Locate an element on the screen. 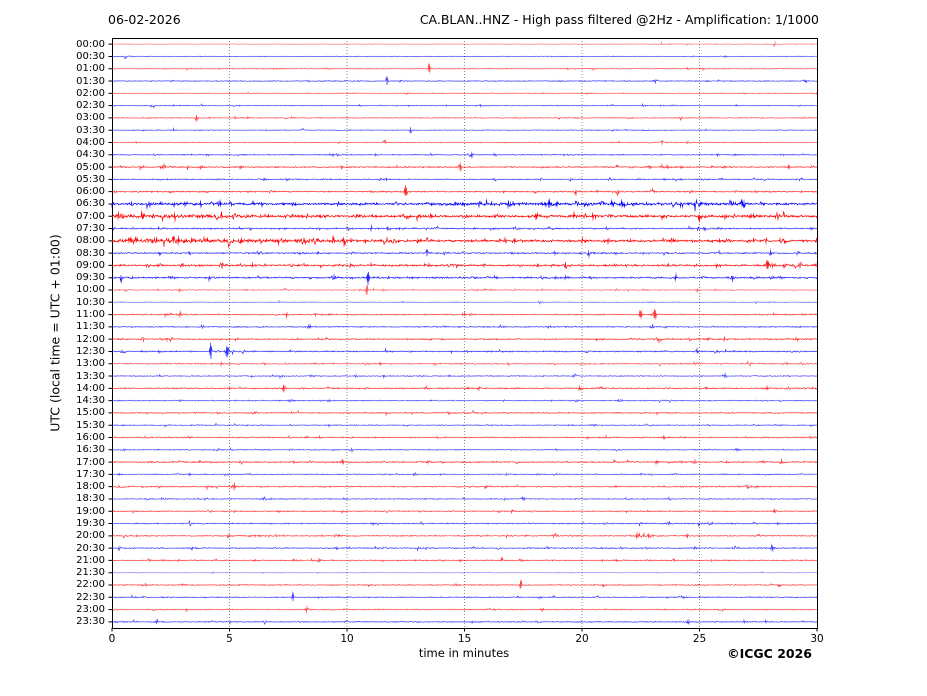 The width and height of the screenshot is (927, 696). y-tick-label: 10:00 is located at coordinates (90, 290).